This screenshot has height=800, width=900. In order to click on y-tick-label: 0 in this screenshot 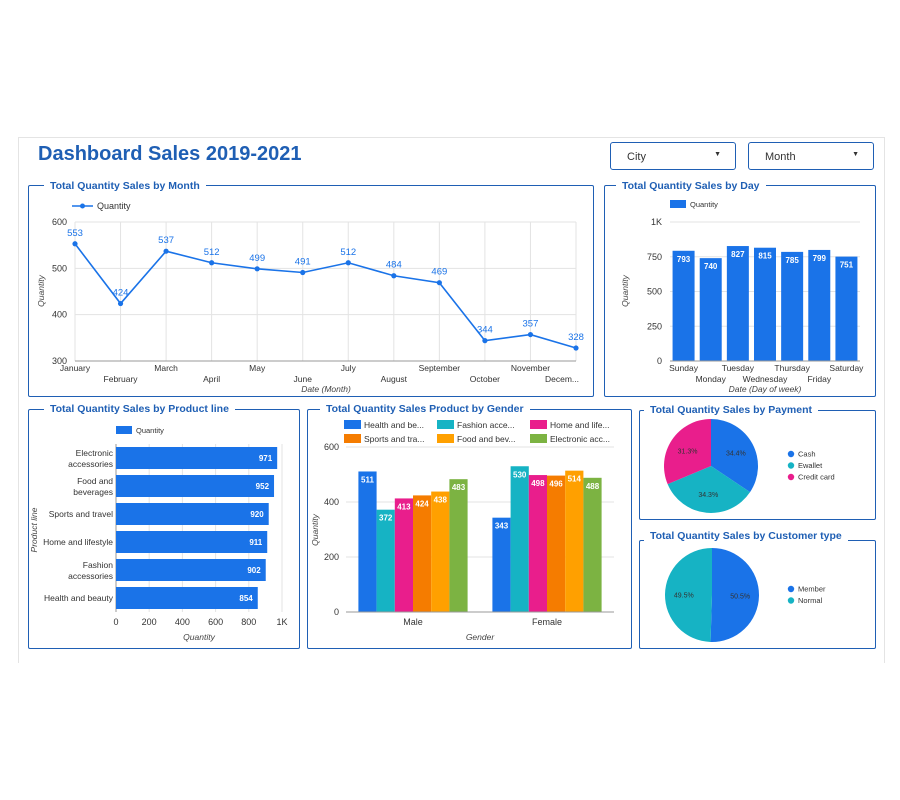, I will do `click(336, 612)`.